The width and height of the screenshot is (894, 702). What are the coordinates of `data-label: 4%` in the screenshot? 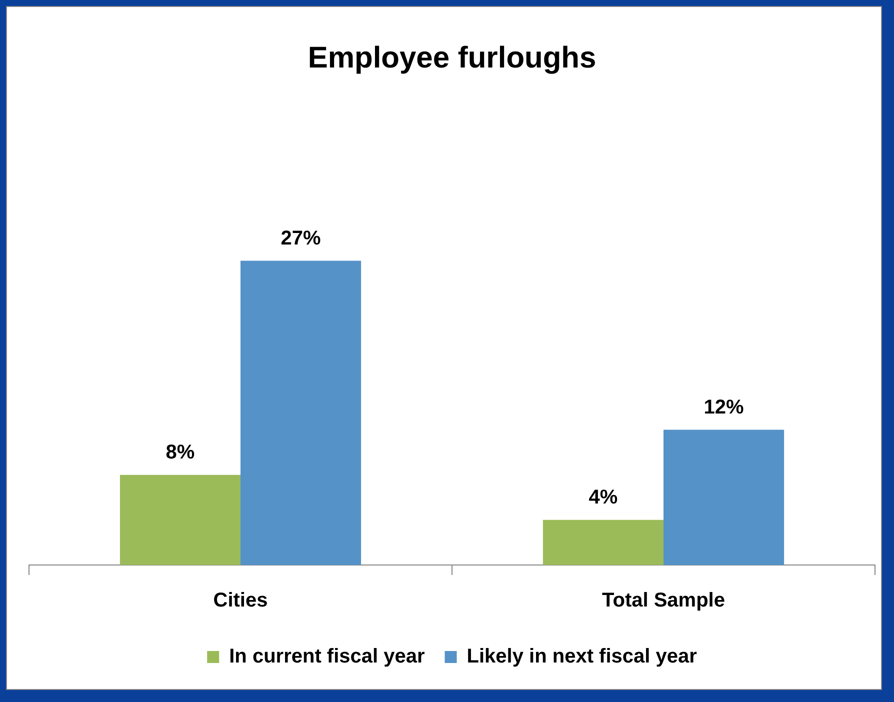 It's located at (603, 497).